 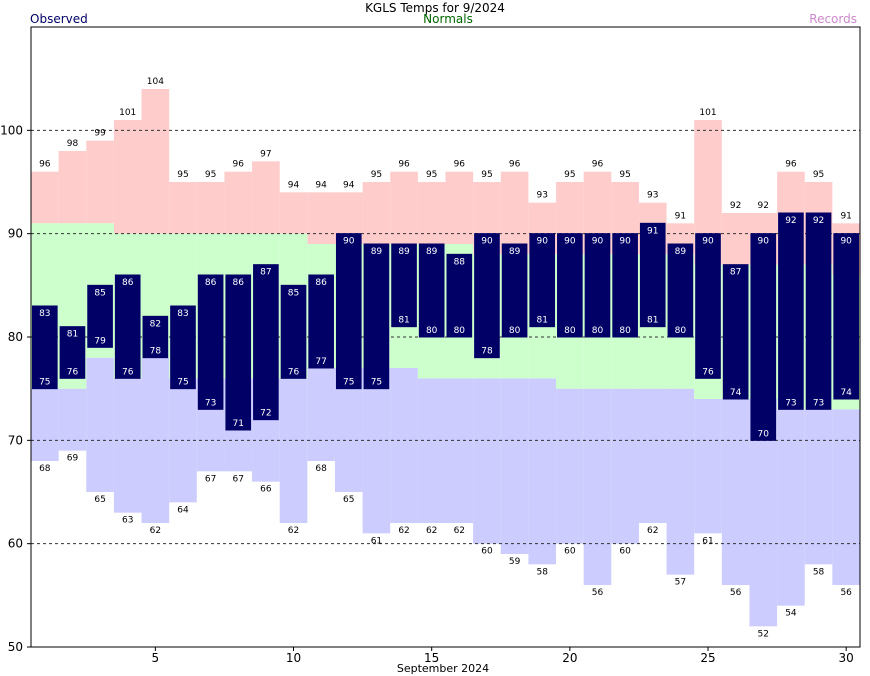 I want to click on record-high-label: 91, so click(x=845, y=216).